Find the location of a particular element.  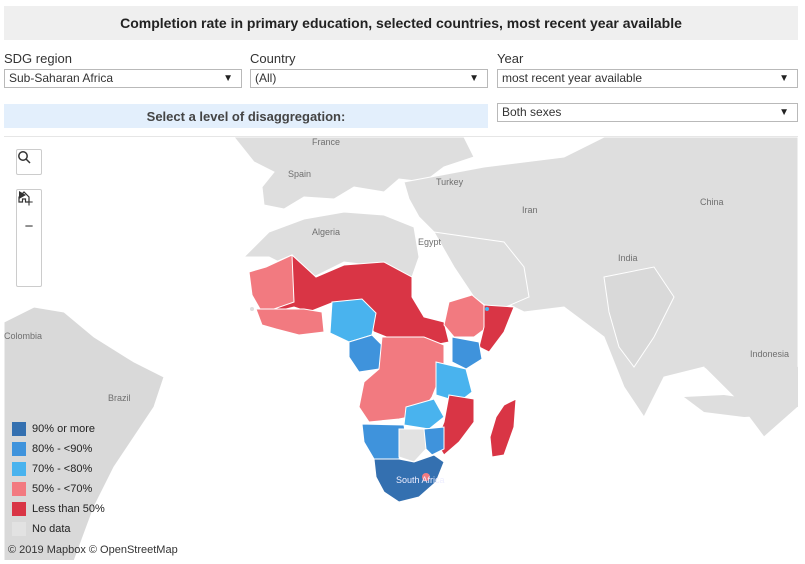

legend-item: Less than 50% is located at coordinates (58, 509).